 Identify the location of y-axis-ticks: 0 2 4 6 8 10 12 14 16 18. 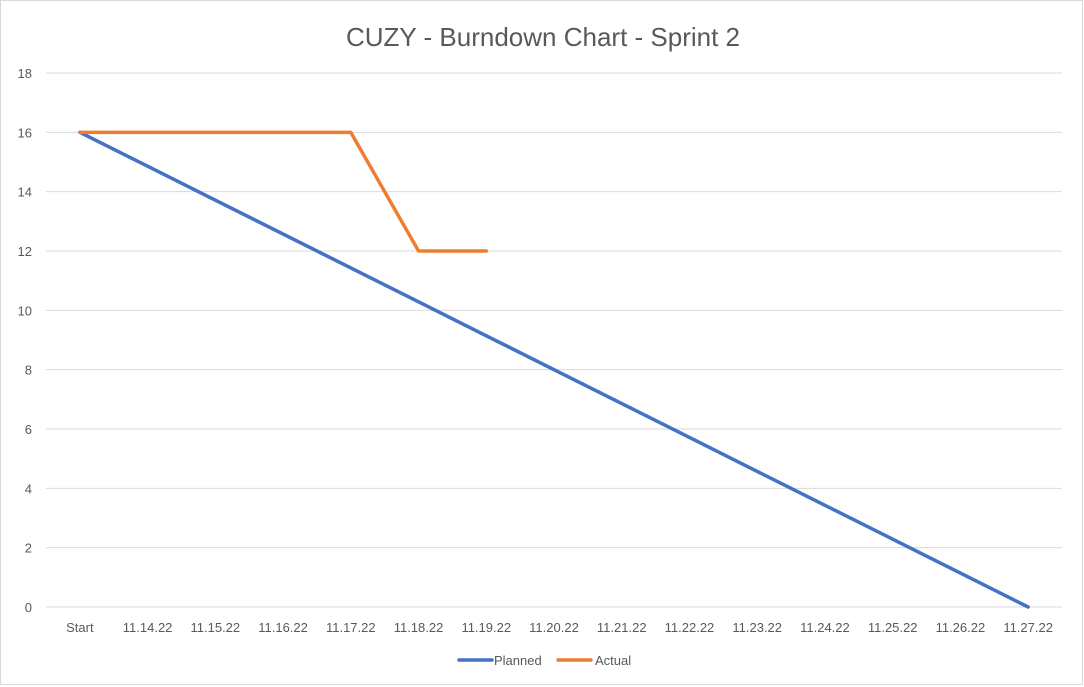
(25, 340).